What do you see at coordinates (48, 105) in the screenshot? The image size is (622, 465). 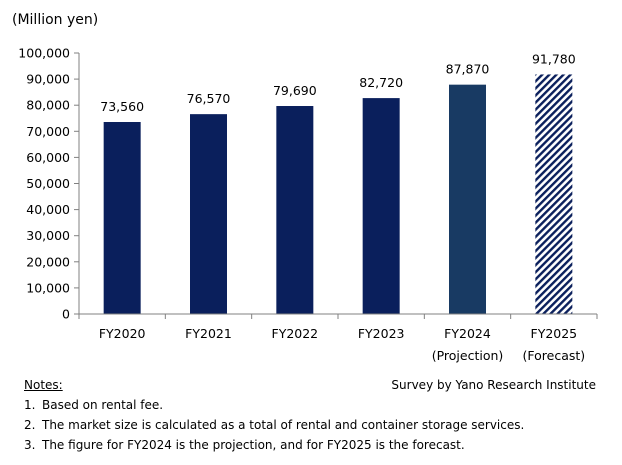 I see `y-tick-label: 80,000` at bounding box center [48, 105].